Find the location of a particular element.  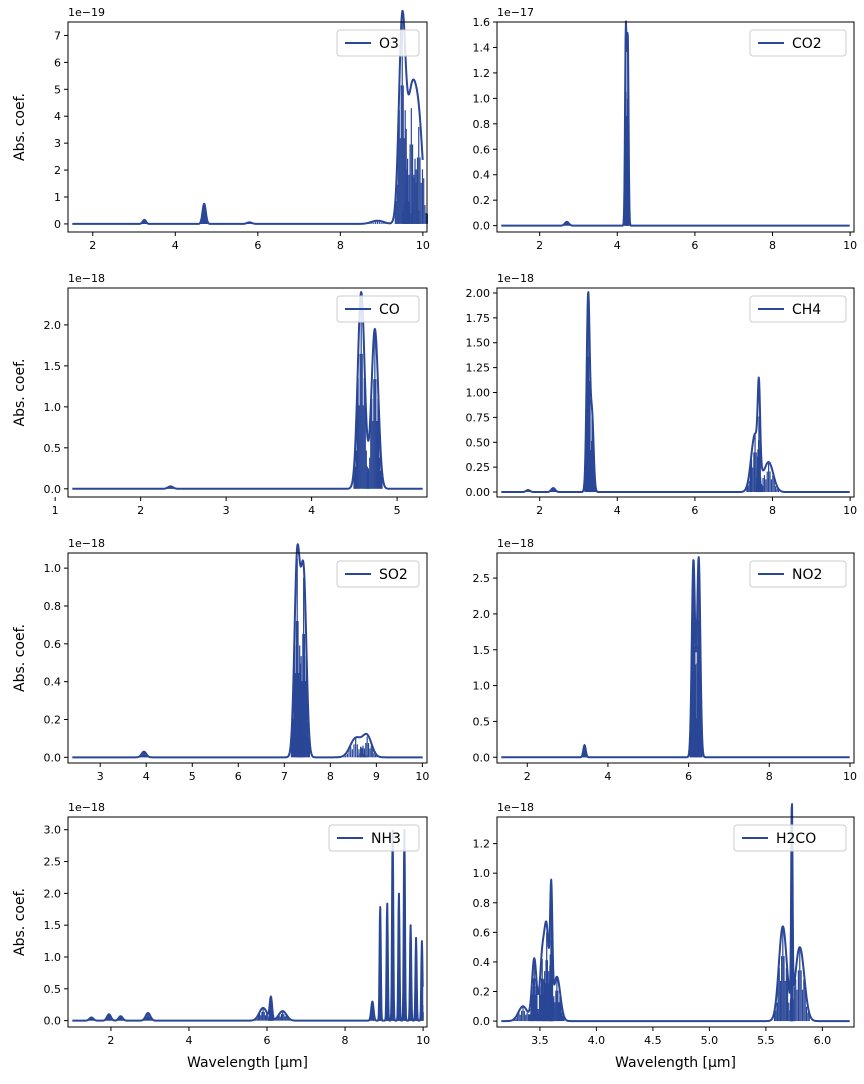

x-tick-label: 5.5 is located at coordinates (766, 1040).